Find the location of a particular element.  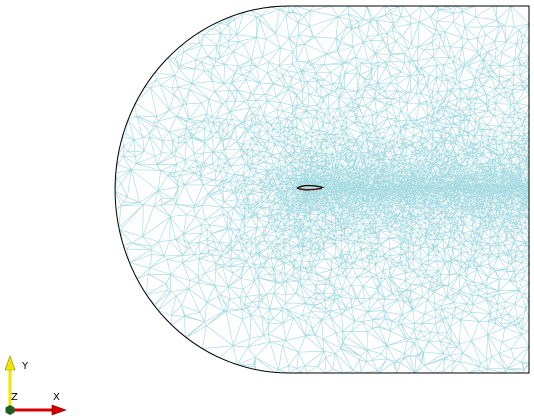

airfoil-outline is located at coordinates (310, 188).